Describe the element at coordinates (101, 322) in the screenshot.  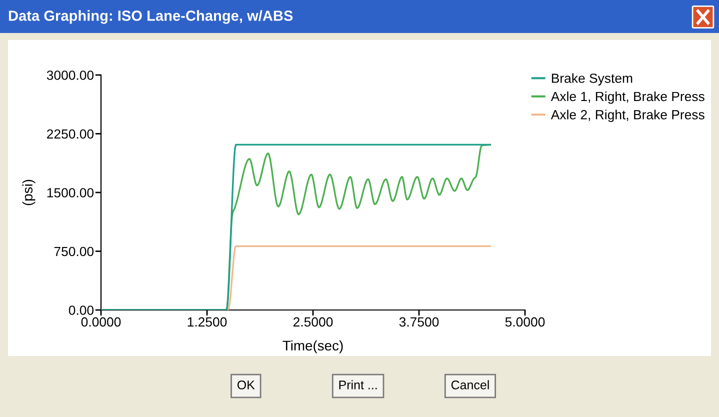
I see `x-tick-label: 0.0000` at that location.